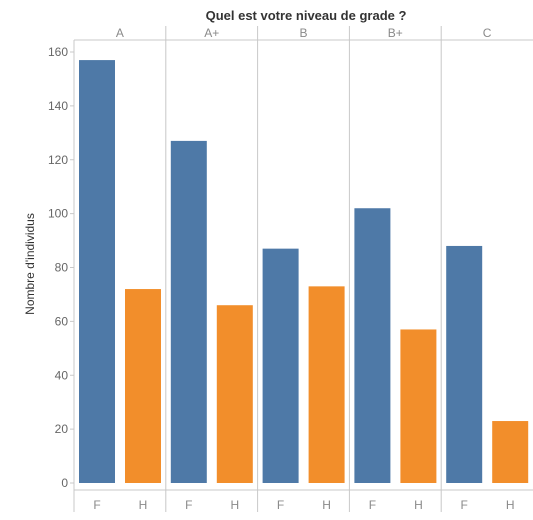 Image resolution: width=533 pixels, height=520 pixels. Describe the element at coordinates (395, 33) in the screenshot. I see `group-label: B+` at that location.